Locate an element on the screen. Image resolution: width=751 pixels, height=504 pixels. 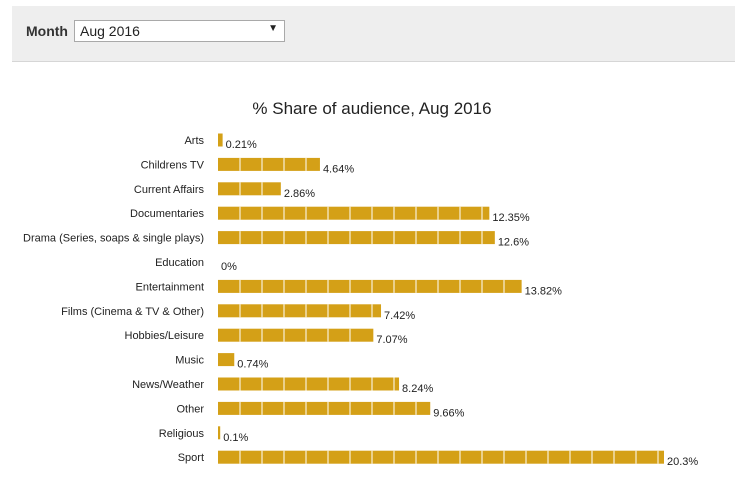
value-label: 2.86% is located at coordinates (299, 194).